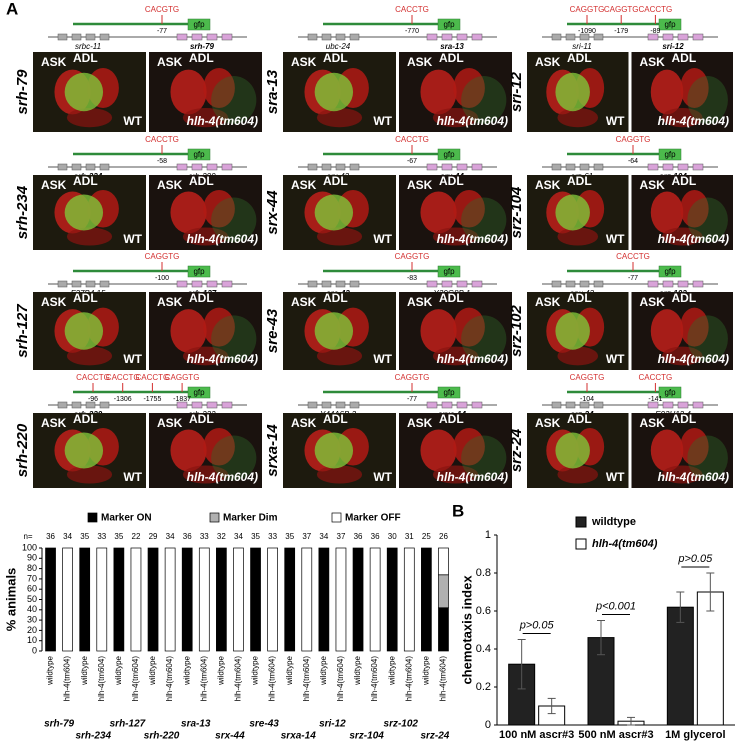 This screenshot has width=737, height=741. Describe the element at coordinates (136, 536) in the screenshot. I see `n-value: 22` at that location.